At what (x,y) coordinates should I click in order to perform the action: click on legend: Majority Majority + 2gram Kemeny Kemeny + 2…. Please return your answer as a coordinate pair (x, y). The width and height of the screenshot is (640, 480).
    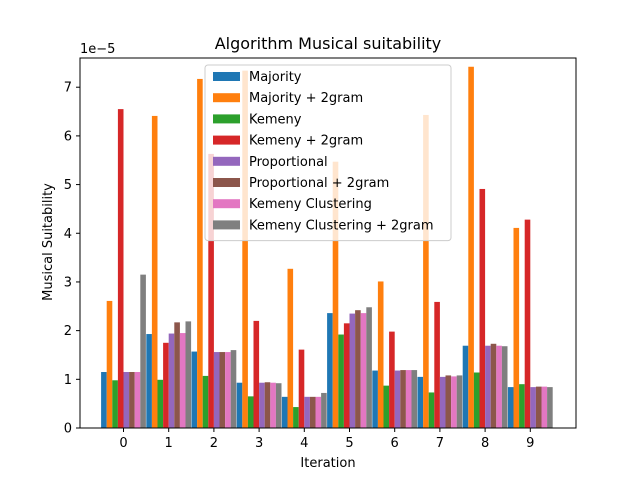
    Looking at the image, I should click on (328, 153).